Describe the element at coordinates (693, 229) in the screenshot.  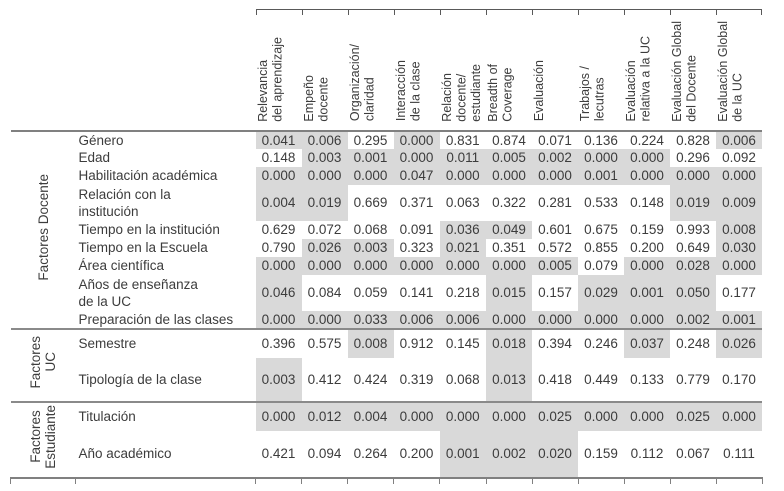
I see `value-cell: 0.993` at that location.